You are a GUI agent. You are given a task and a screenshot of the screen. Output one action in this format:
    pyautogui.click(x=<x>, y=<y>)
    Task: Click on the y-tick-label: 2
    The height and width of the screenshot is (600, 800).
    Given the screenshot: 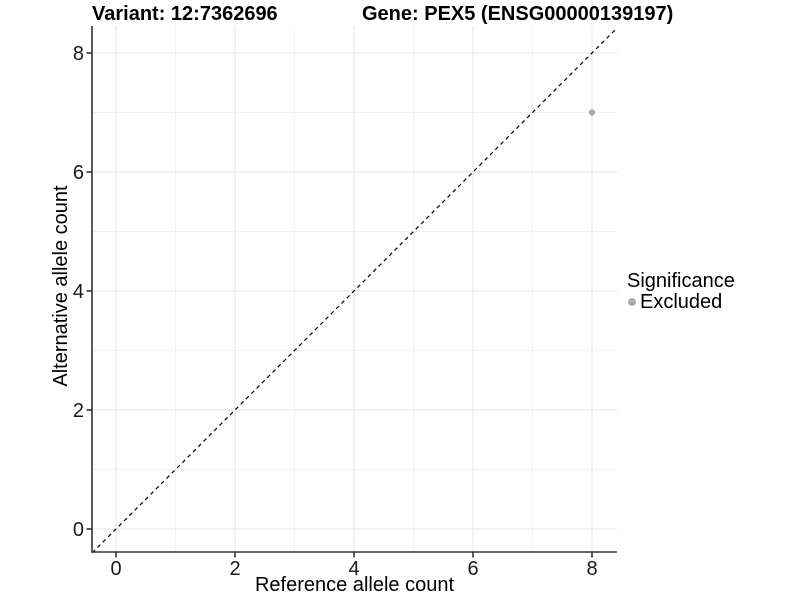 What is the action you would take?
    pyautogui.click(x=78, y=411)
    